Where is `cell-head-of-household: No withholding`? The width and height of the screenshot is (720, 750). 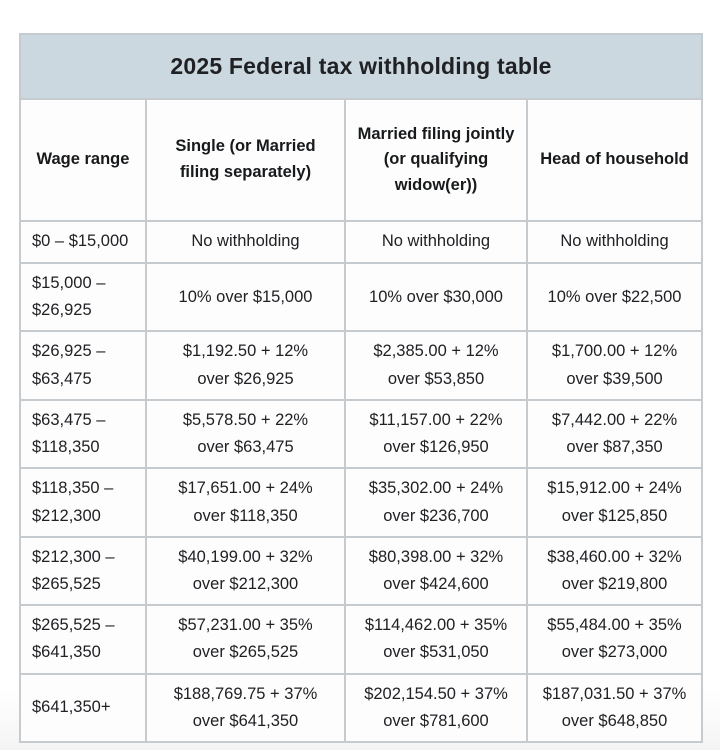
cell-head-of-household: No withholding is located at coordinates (614, 242).